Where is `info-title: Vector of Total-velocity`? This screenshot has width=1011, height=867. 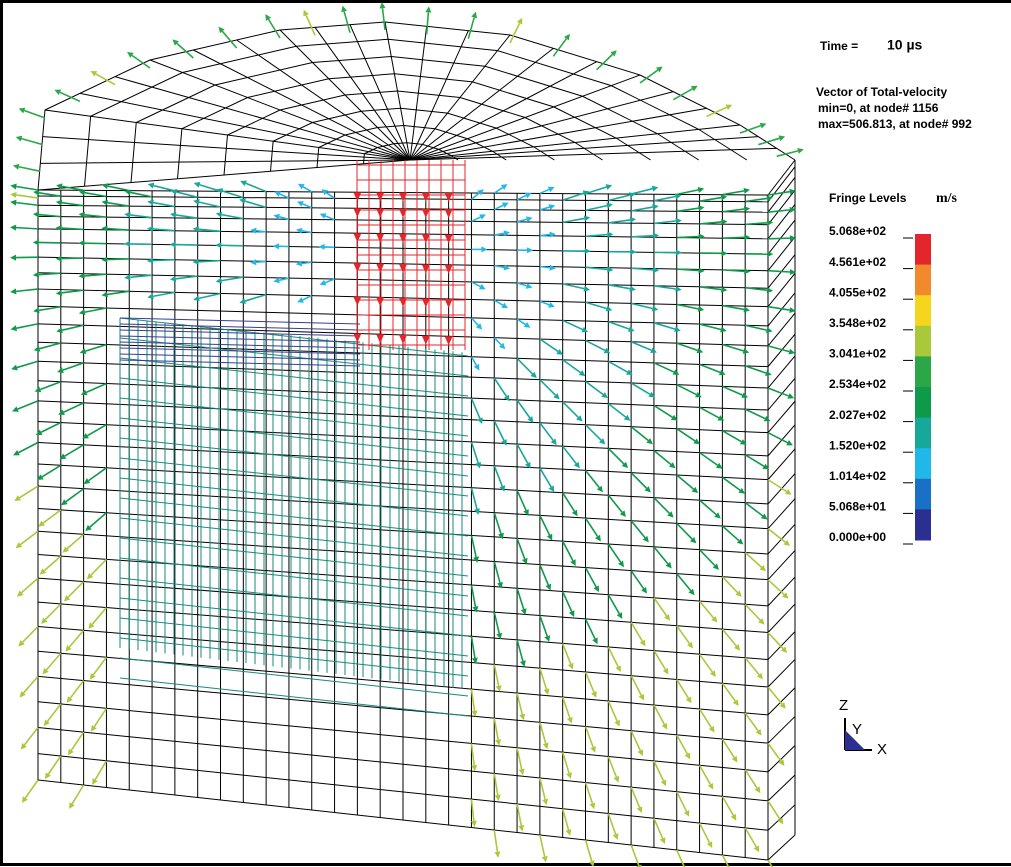 info-title: Vector of Total-velocity is located at coordinates (881, 92).